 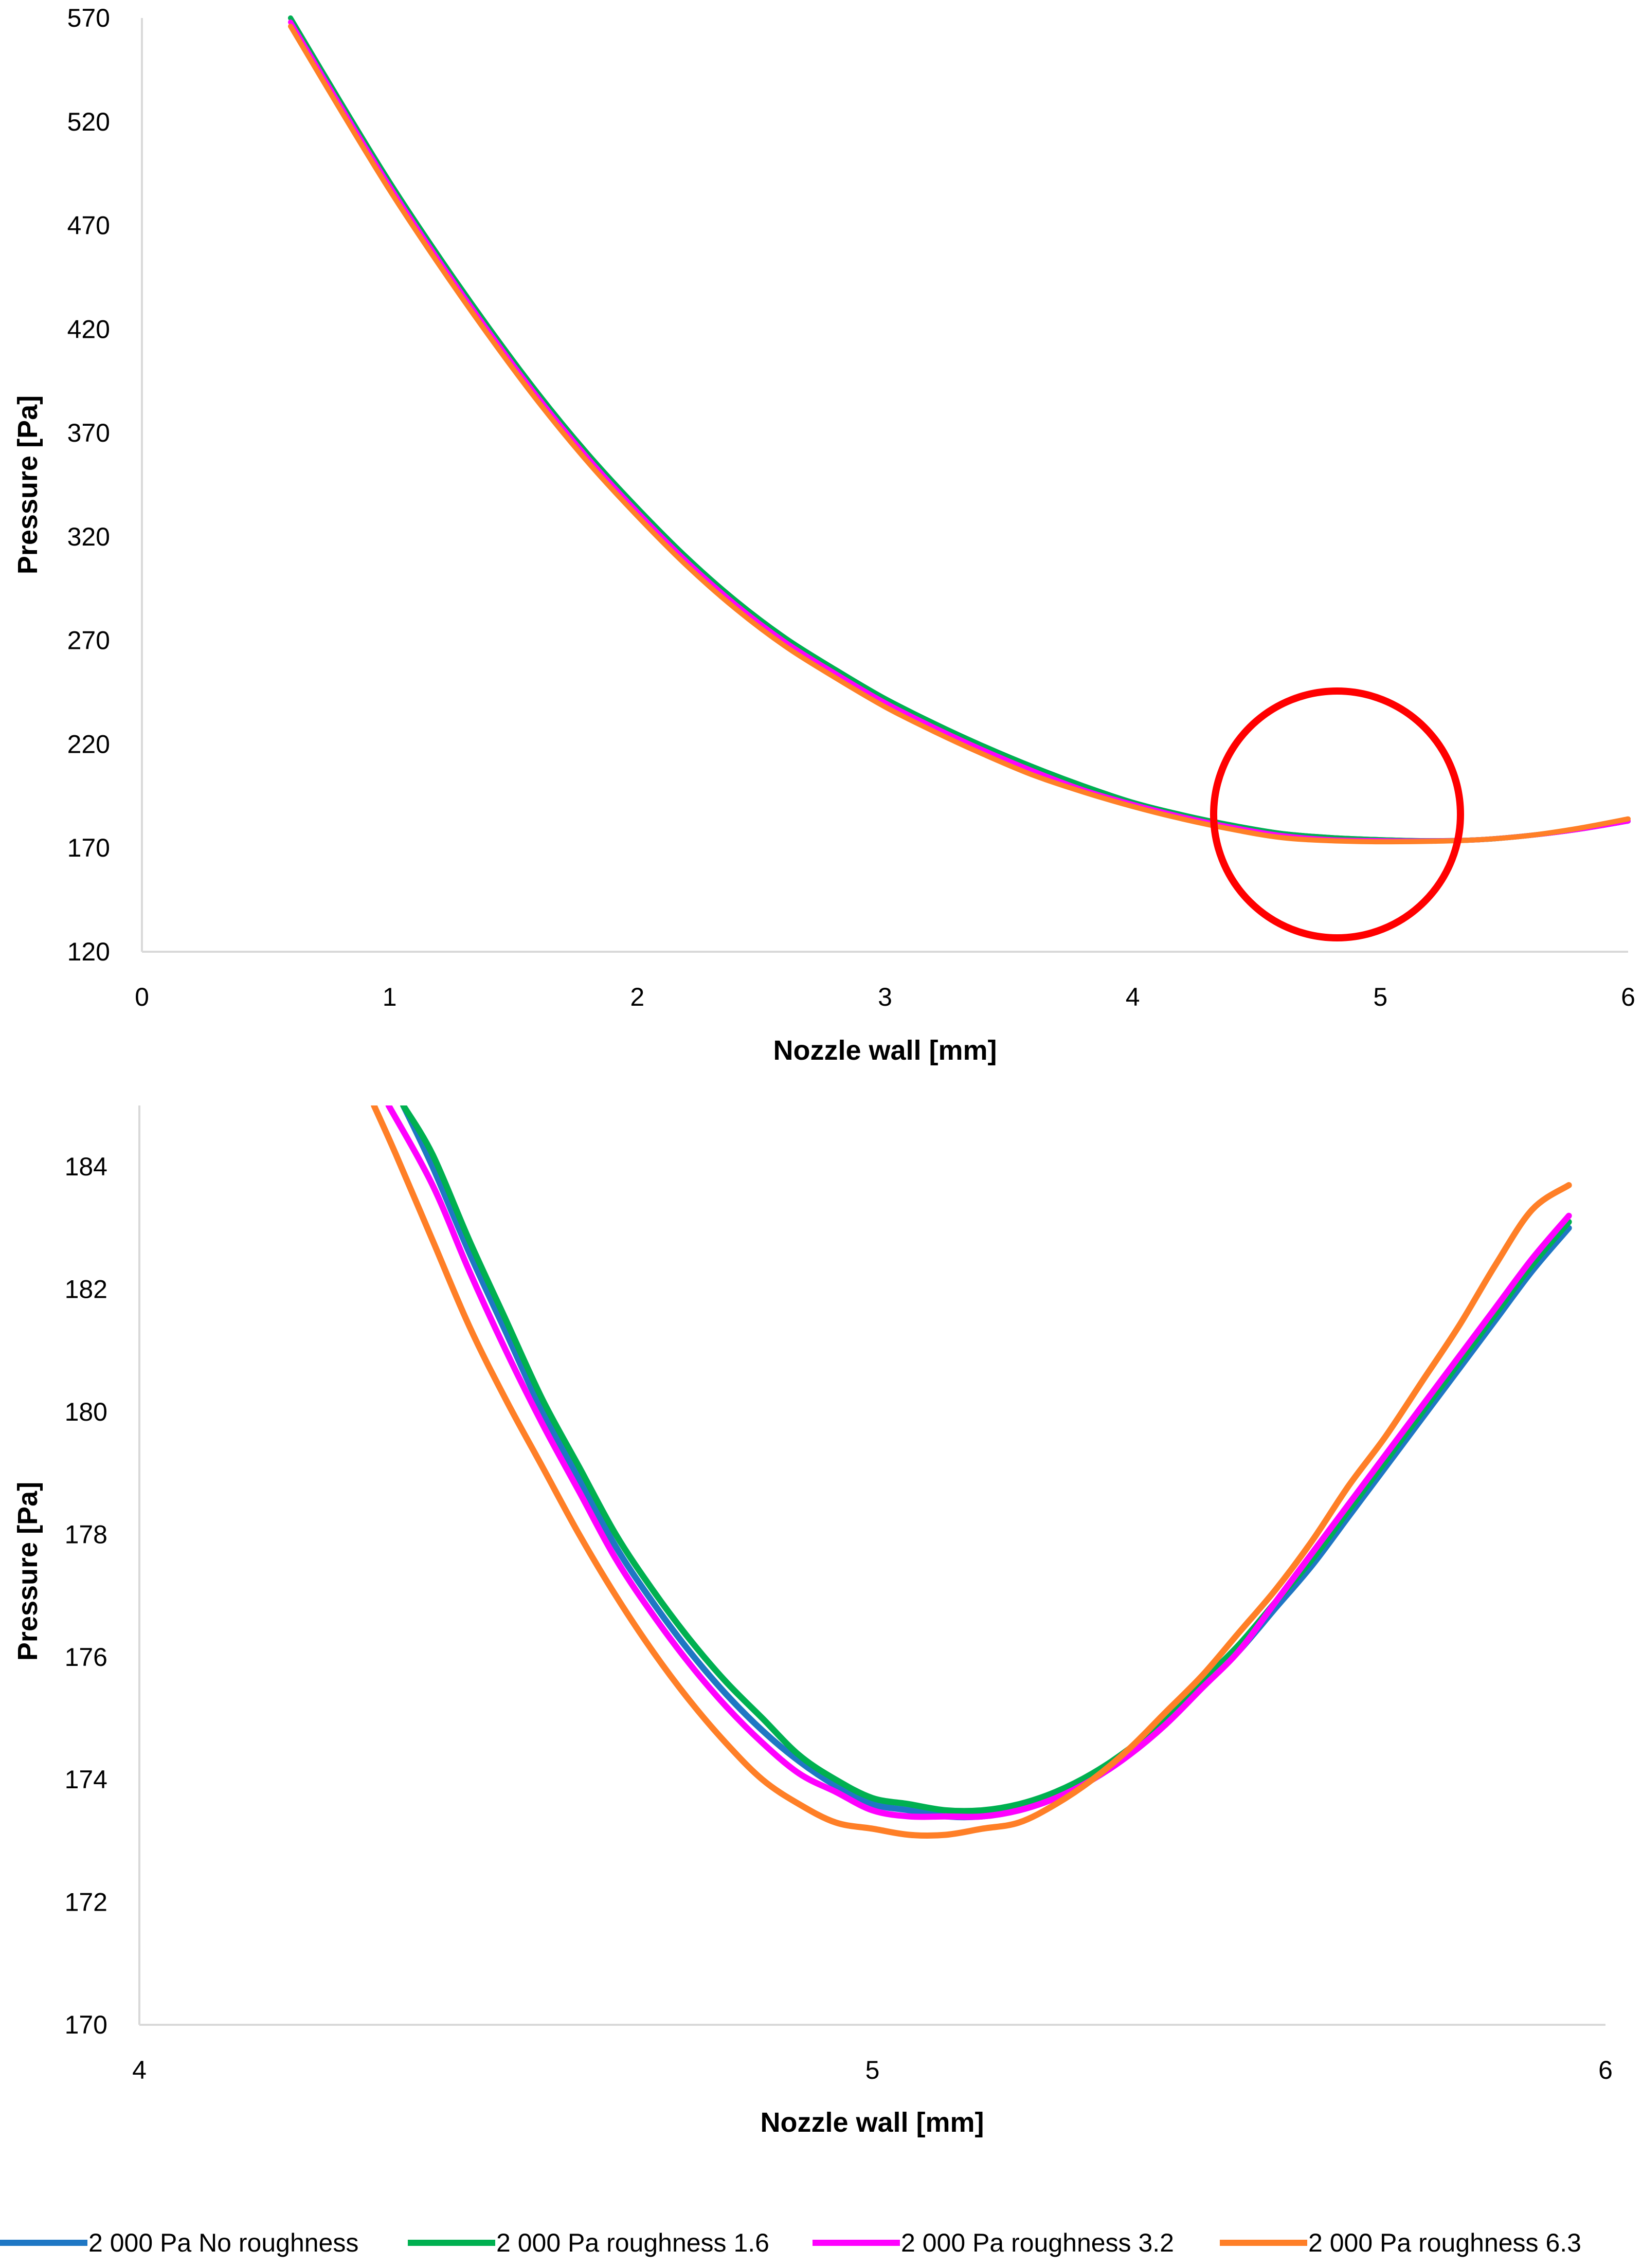 I want to click on y-tick-label: 420, so click(x=88, y=329).